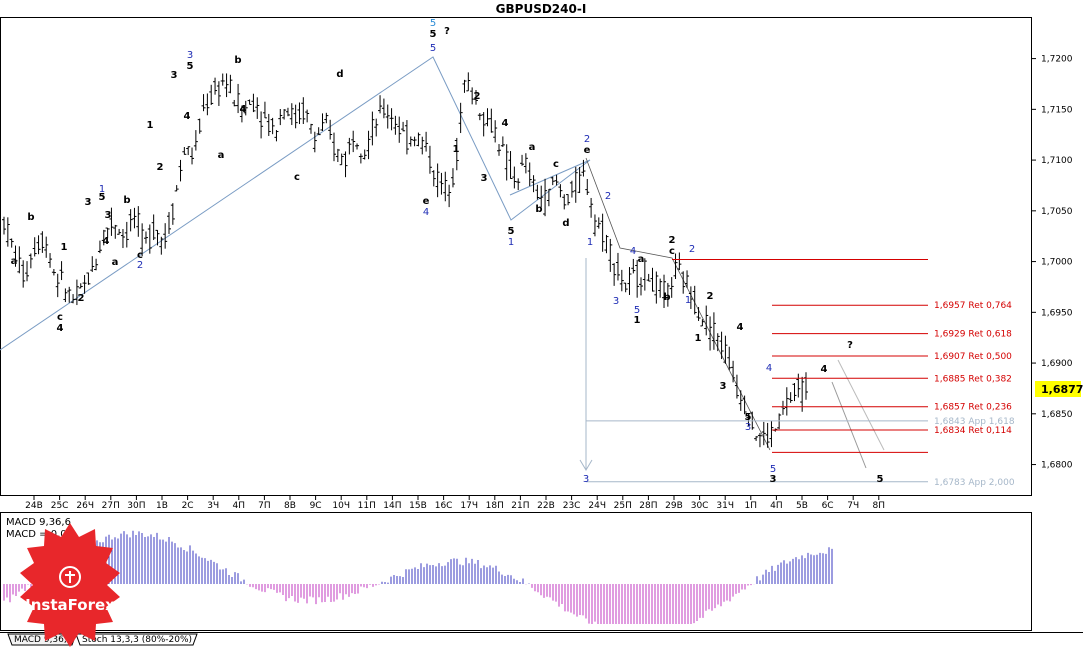 The width and height of the screenshot is (1083, 661). Describe the element at coordinates (188, 506) in the screenshot. I see `x-tick-label: 2С` at that location.